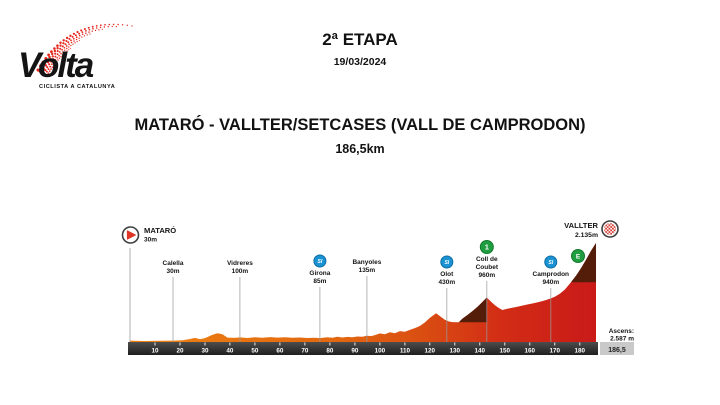 This screenshot has width=720, height=405. What do you see at coordinates (280, 351) in the screenshot?
I see `axis-tick-label: 60` at bounding box center [280, 351].